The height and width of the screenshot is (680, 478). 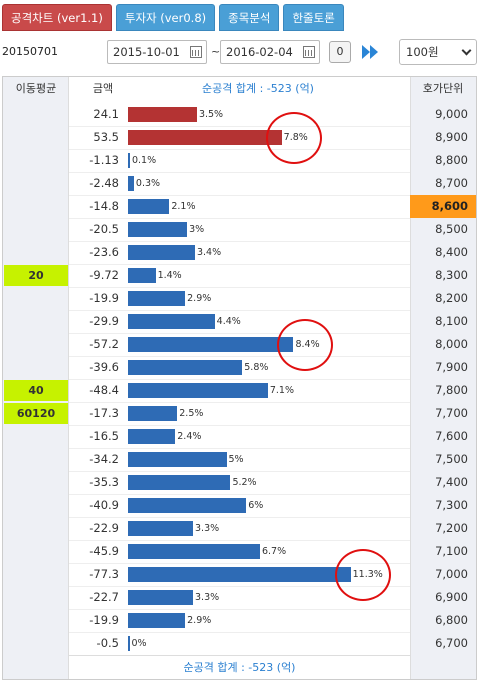 What do you see at coordinates (451, 160) in the screenshot?
I see `price-level: 8,800` at bounding box center [451, 160].